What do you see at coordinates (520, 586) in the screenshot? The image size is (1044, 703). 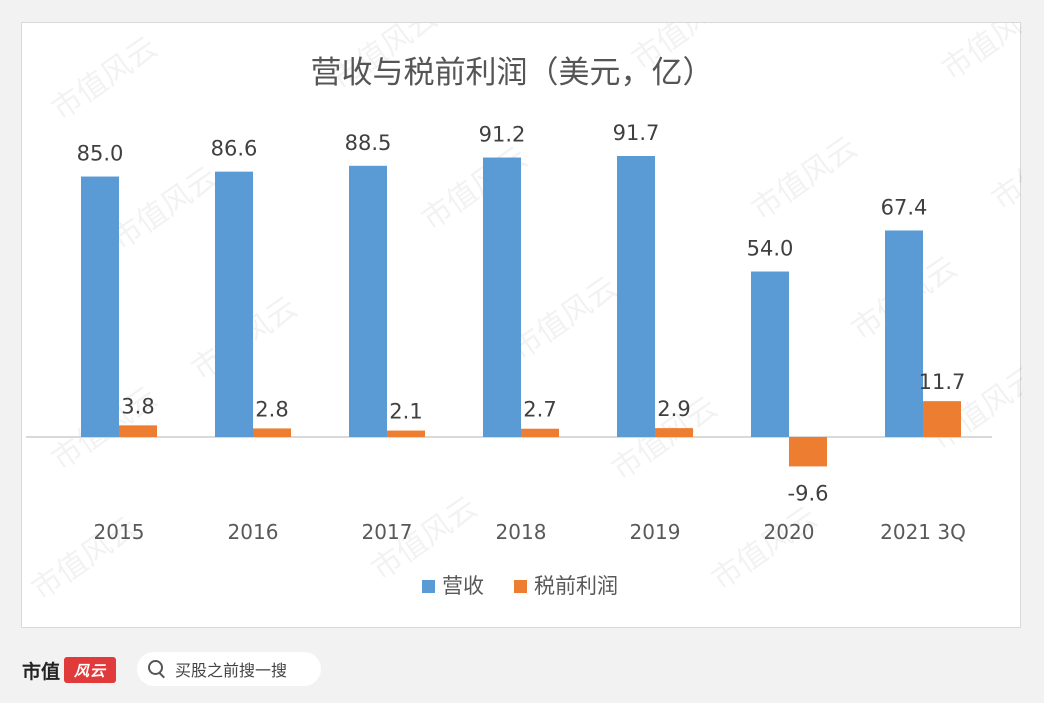 I see `legend-swatch-profit` at bounding box center [520, 586].